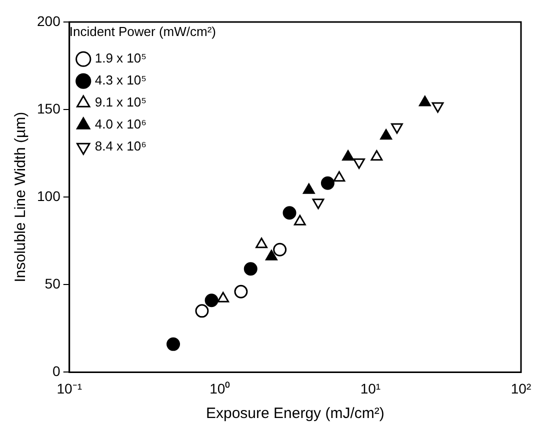 This screenshot has width=549, height=435. What do you see at coordinates (521, 388) in the screenshot?
I see `x-tick-label: 10²` at bounding box center [521, 388].